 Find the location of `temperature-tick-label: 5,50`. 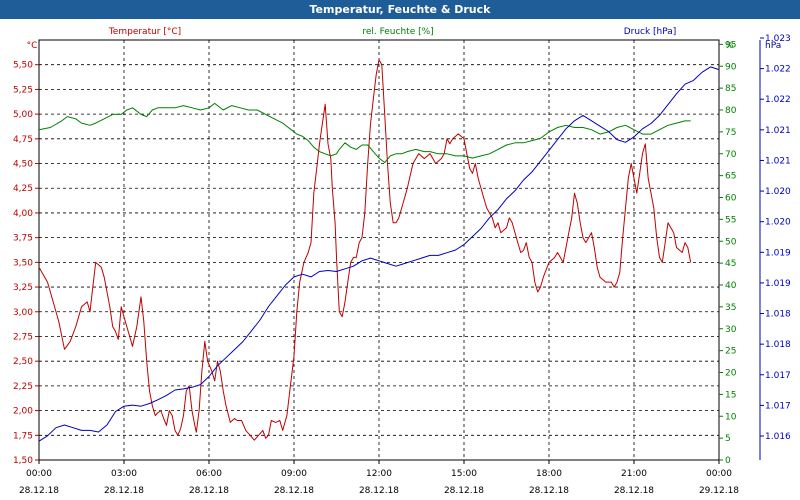

temperature-tick-label: 5,50 is located at coordinates (23, 66).